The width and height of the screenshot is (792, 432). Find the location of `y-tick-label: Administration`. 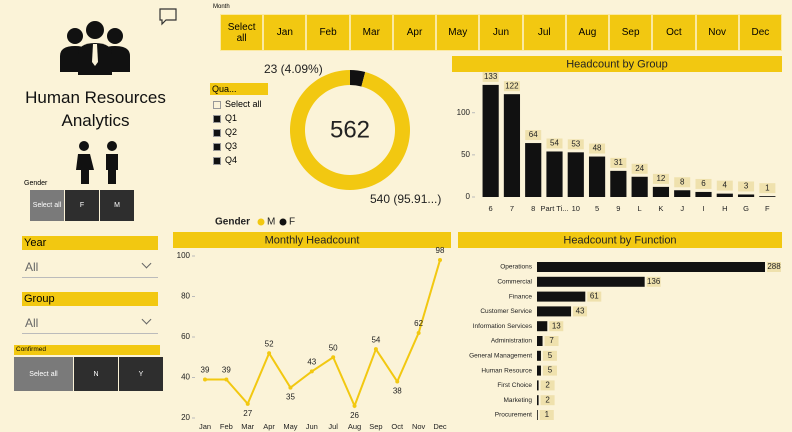

y-tick-label: Administration is located at coordinates (512, 341).